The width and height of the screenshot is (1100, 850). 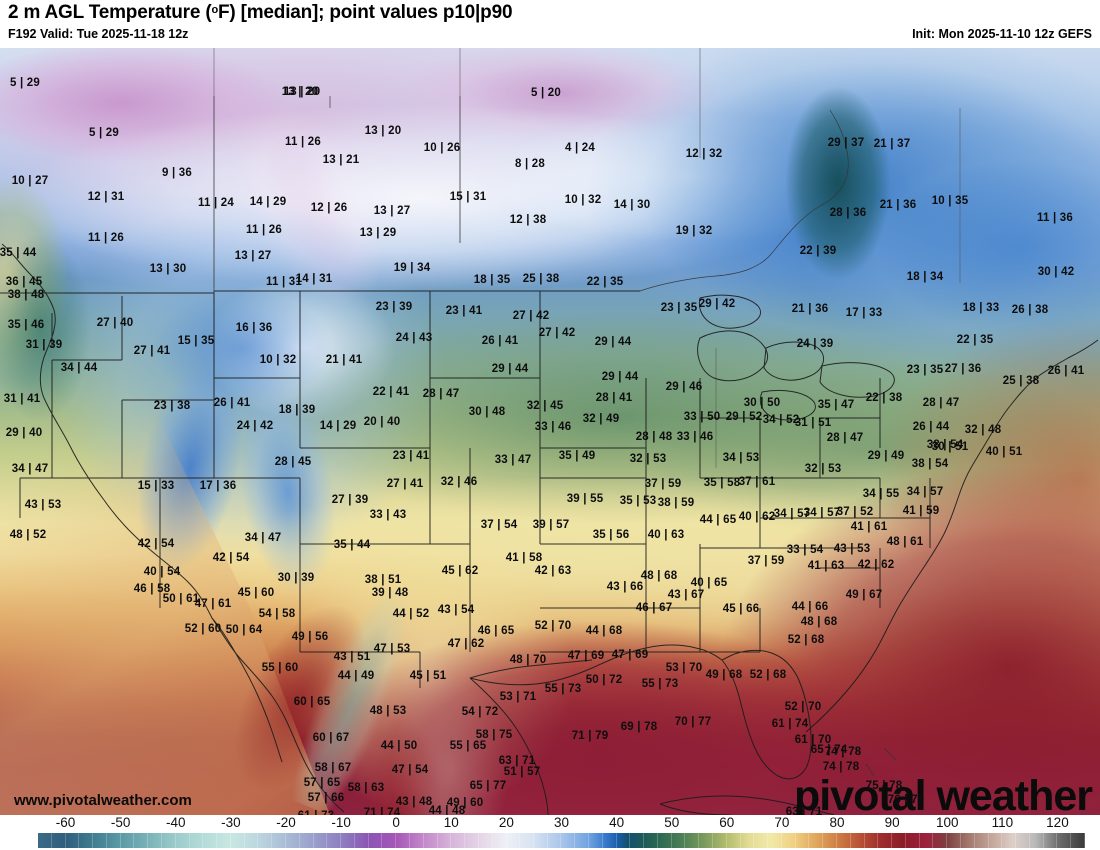 What do you see at coordinates (333, 768) in the screenshot?
I see `point-value-label: 58 | 67` at bounding box center [333, 768].